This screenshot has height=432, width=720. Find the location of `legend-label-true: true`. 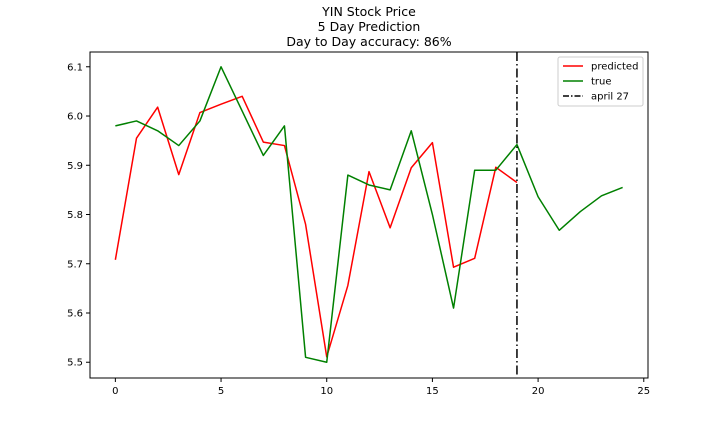

legend-label-true: true is located at coordinates (601, 82).